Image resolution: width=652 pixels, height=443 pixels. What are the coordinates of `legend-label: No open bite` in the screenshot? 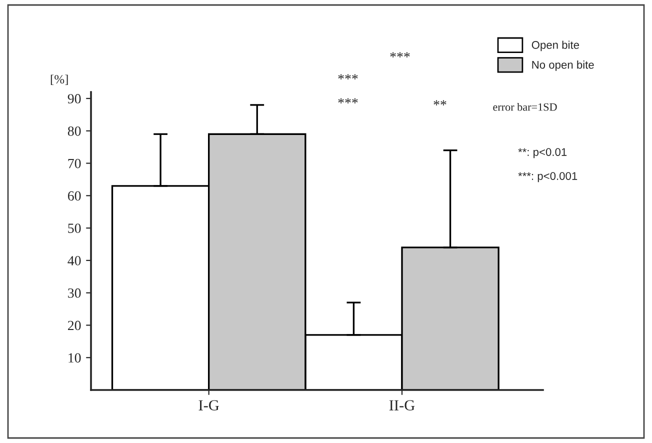 It's located at (563, 65).